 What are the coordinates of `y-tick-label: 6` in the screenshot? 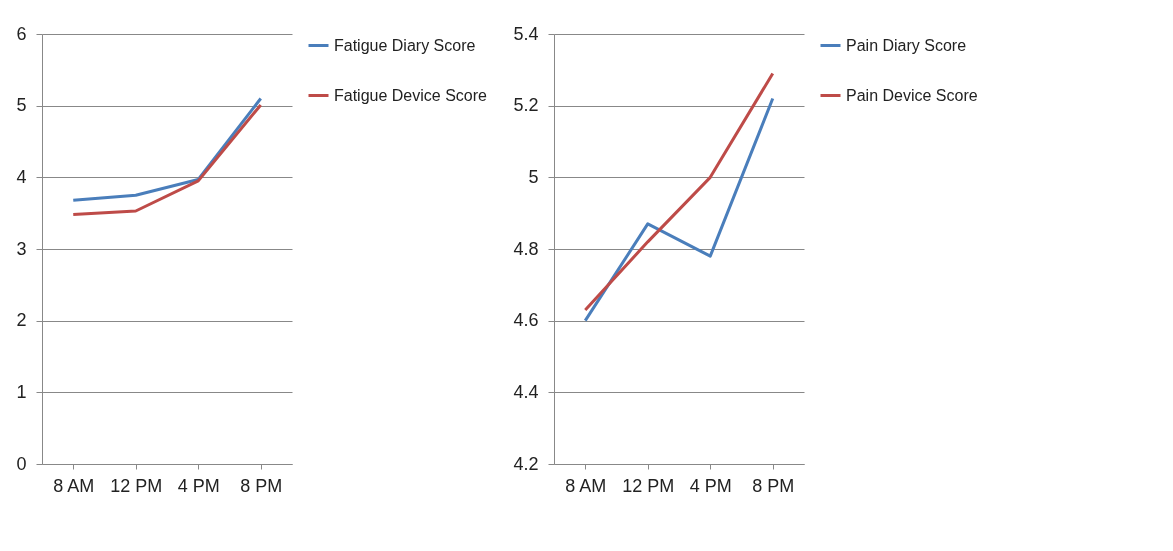 It's located at (21, 33).